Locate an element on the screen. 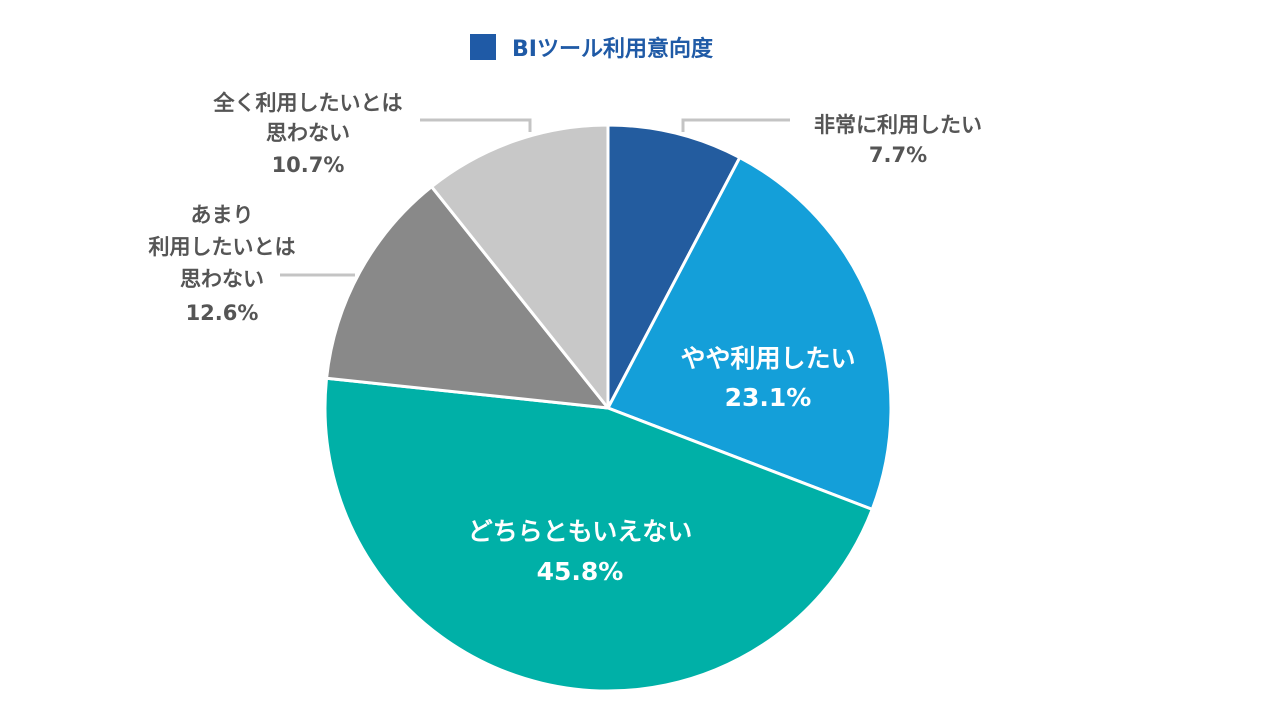 The height and width of the screenshot is (720, 1280). slice-not-at-all is located at coordinates (520, 266).